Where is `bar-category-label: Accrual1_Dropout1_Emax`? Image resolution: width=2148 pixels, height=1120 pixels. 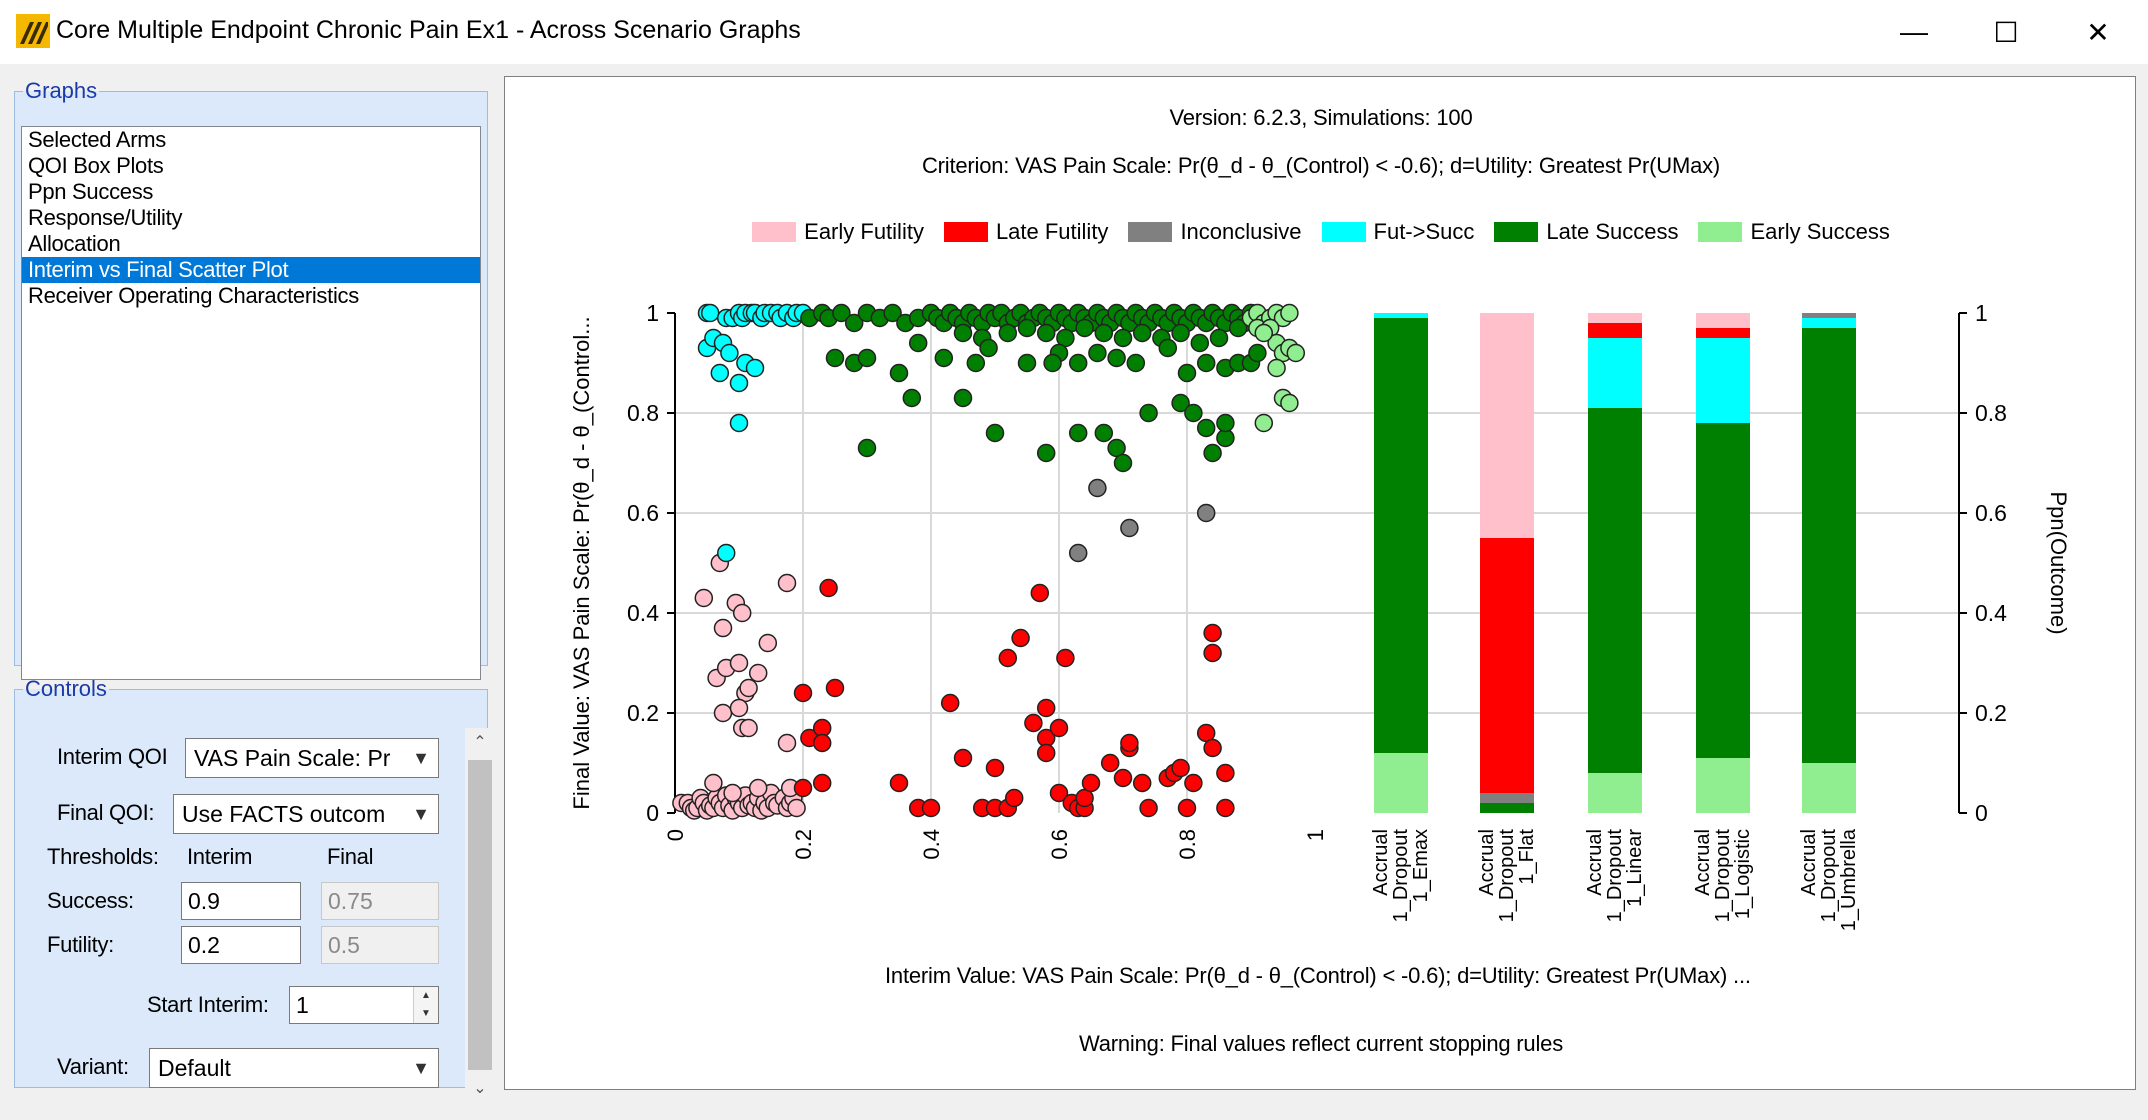 bar-category-label: Accrual1_Dropout1_Emax is located at coordinates (1401, 876).